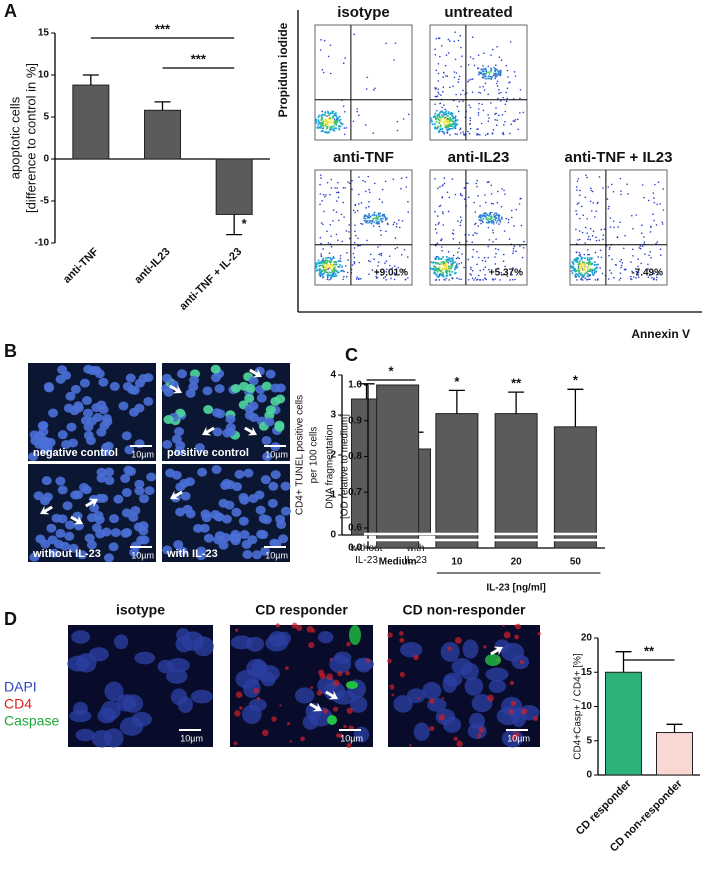 The height and width of the screenshot is (870, 708). What do you see at coordinates (506, 273) in the screenshot?
I see `flow-percent: +5.37%` at bounding box center [506, 273].